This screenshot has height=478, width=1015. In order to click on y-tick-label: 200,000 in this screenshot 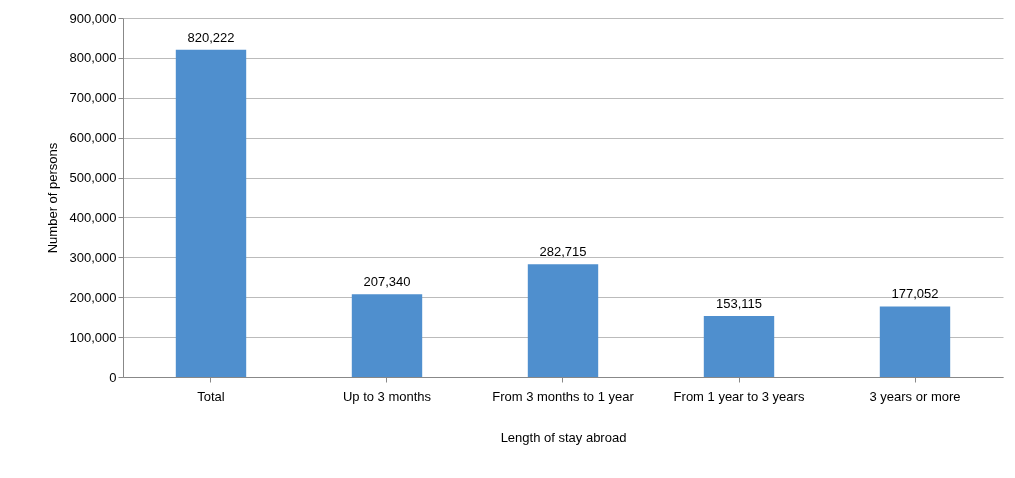, I will do `click(93, 297)`.